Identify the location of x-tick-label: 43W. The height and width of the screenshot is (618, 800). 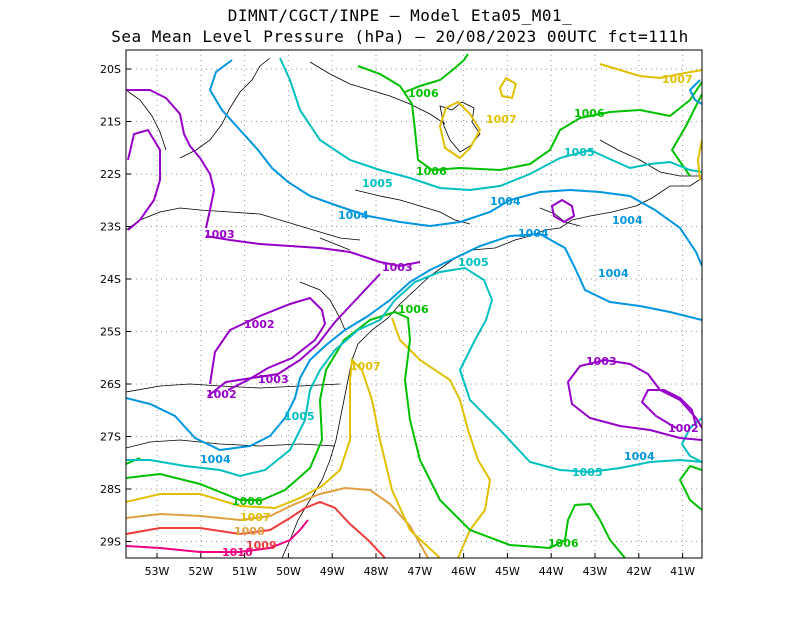
(595, 571).